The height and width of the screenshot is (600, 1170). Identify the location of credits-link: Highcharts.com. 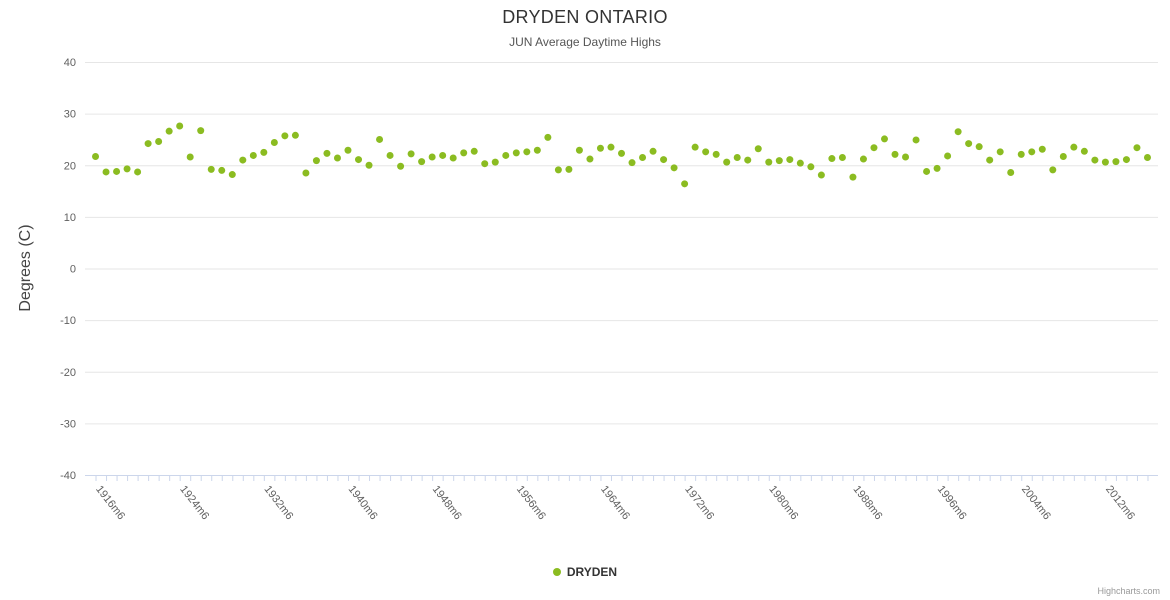
(1128, 591).